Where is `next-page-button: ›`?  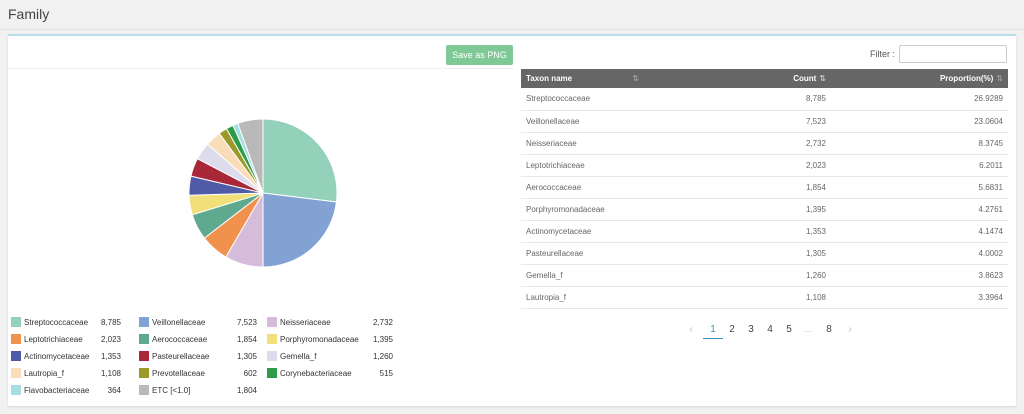 next-page-button: › is located at coordinates (850, 329).